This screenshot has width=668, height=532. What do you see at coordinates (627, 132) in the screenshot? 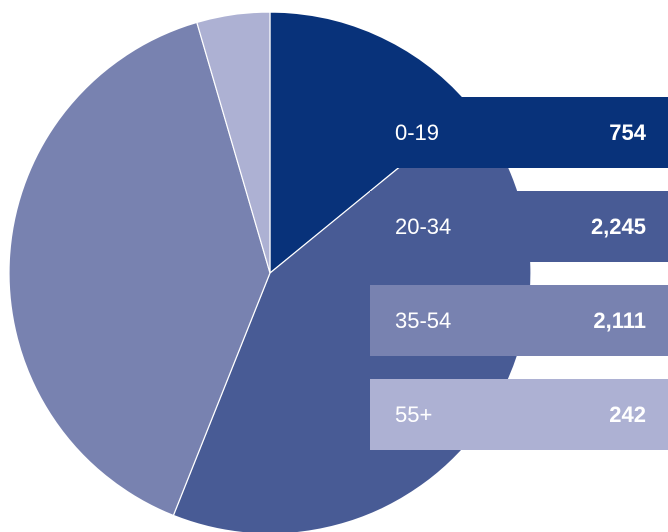
I see `legend-value-0-19: 754` at bounding box center [627, 132].